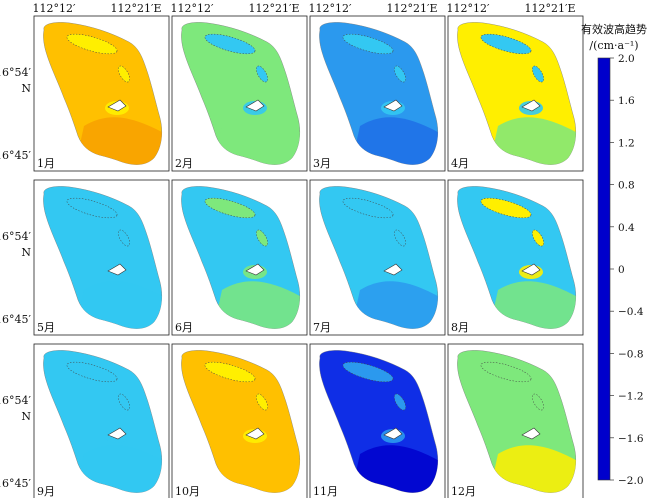 This screenshot has width=650, height=498. I want to click on month-panel: 7月, so click(377, 257).